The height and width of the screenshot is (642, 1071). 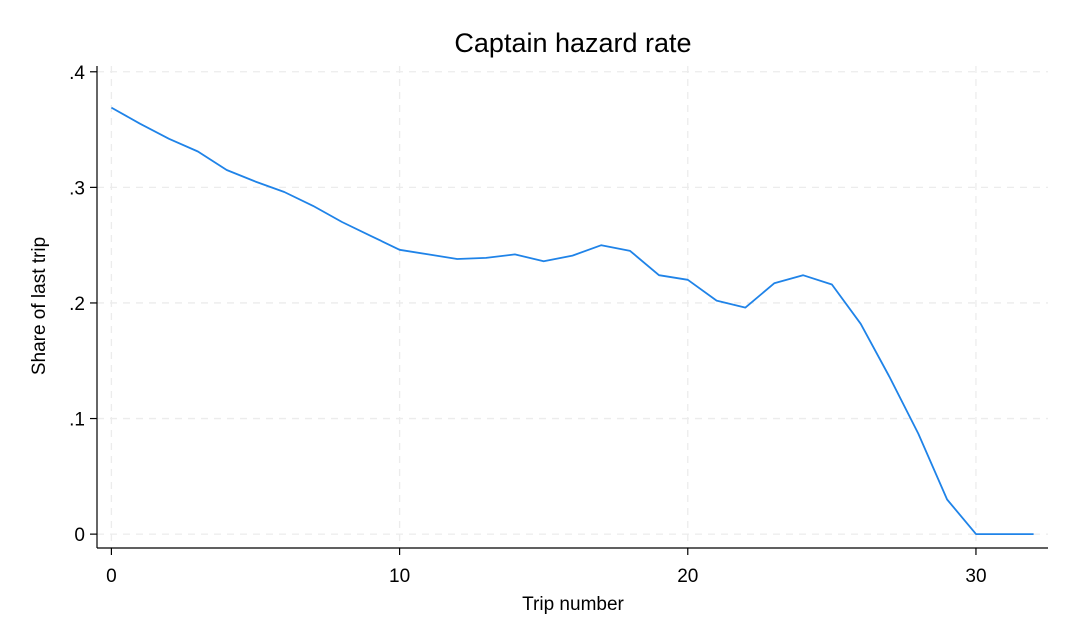 I want to click on y-tick-label: .3, so click(x=77, y=188).